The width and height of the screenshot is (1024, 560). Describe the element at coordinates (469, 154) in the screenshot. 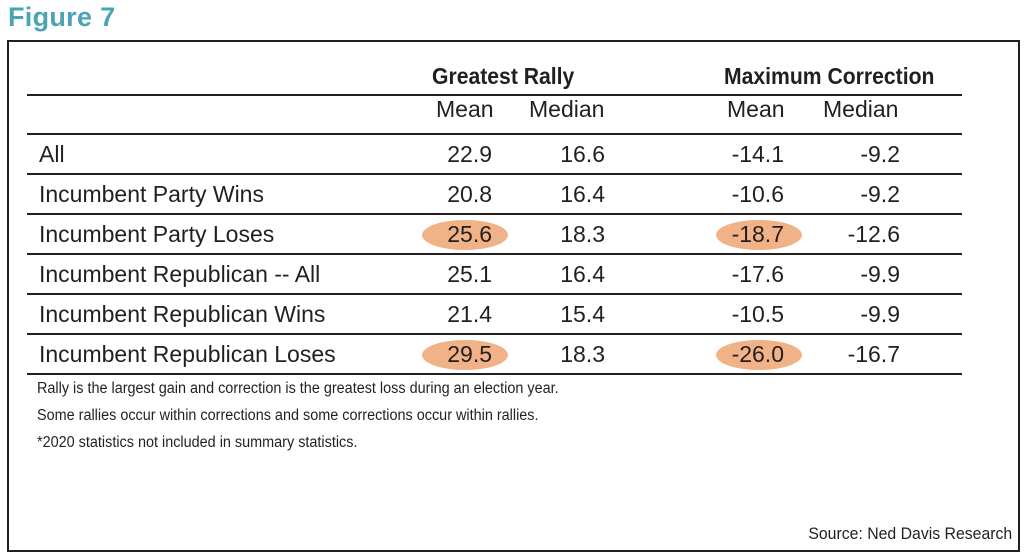

I see `rally-mean-cell: 22.9` at that location.